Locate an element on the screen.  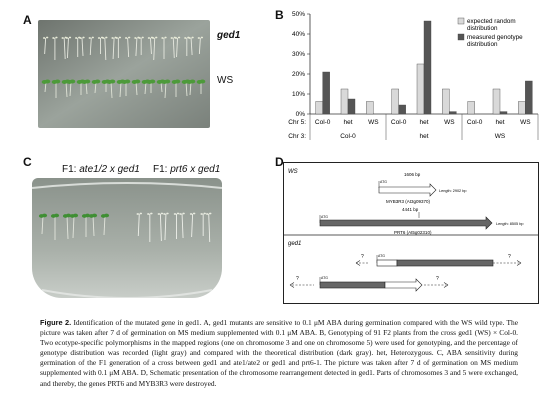
cross-ate-label: F1: ate1/2 x ged1 is located at coordinates (101, 169).